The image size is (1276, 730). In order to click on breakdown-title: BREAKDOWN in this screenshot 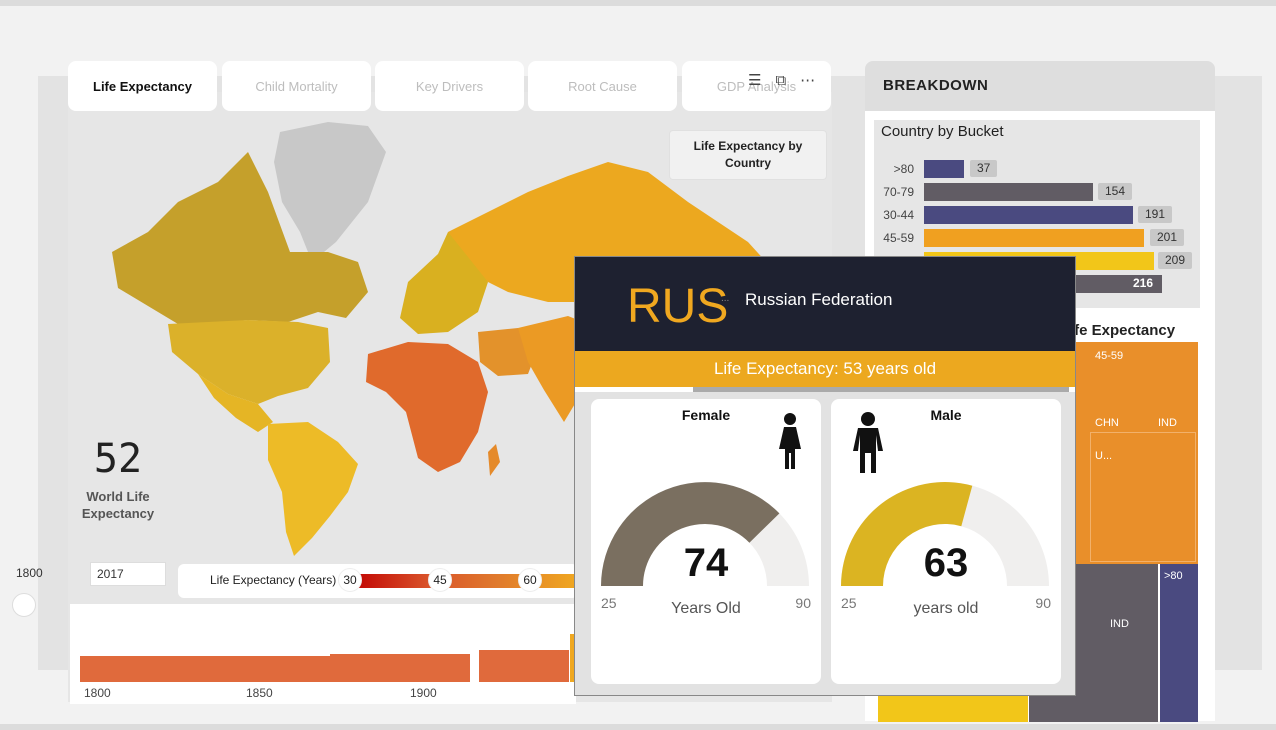, I will do `click(936, 85)`.